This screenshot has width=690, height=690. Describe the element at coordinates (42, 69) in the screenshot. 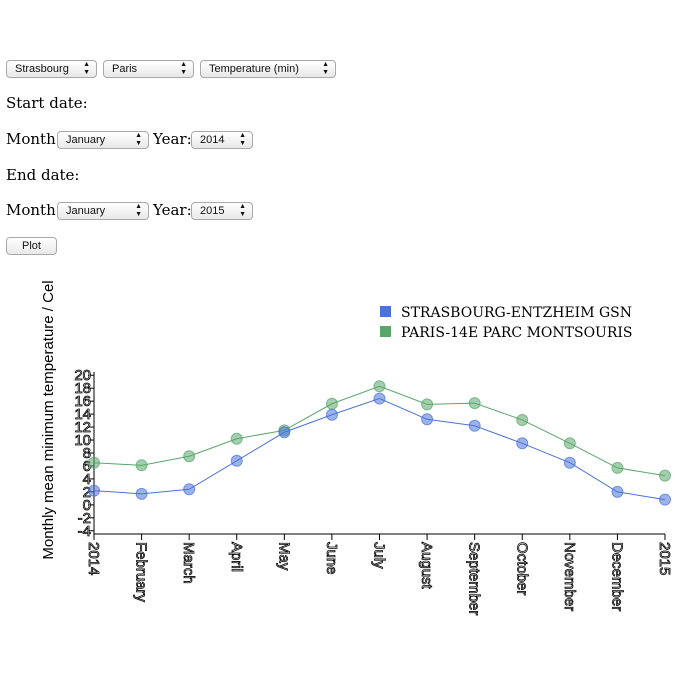

I see `station1-value: Strasbourg` at that location.